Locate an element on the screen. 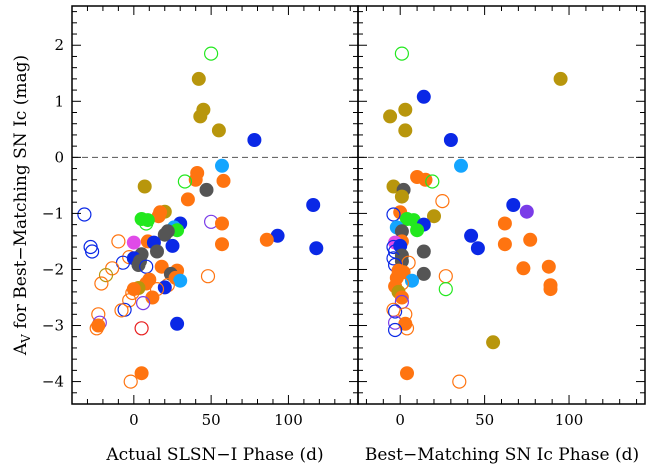 The width and height of the screenshot is (649, 466). y-tick-label: −1 is located at coordinates (53, 213).